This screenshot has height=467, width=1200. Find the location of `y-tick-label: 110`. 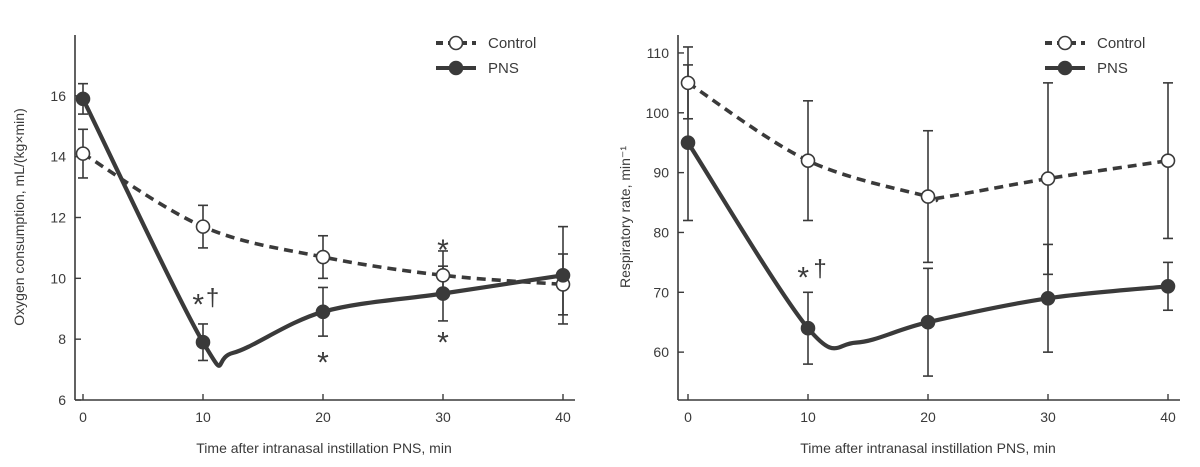

y-tick-label: 110 is located at coordinates (658, 53).